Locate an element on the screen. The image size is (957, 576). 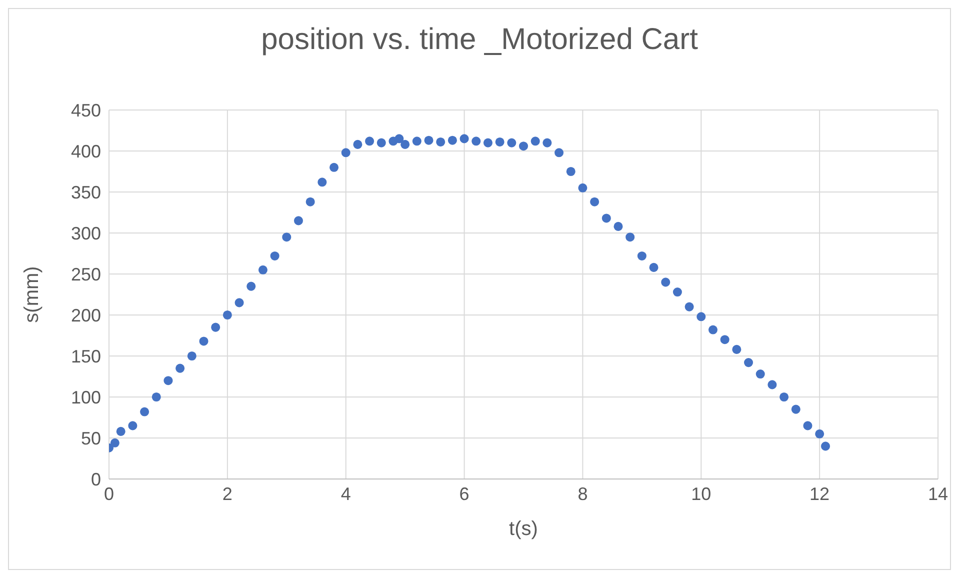
x-tick-label: 12 is located at coordinates (820, 494).